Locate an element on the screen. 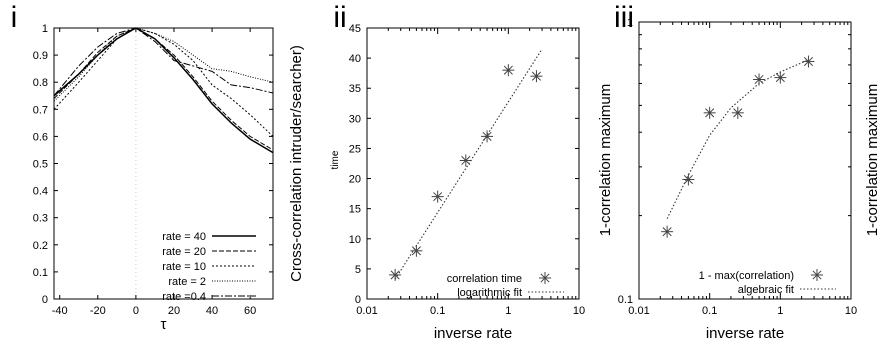  legend-label: logarithmic fit is located at coordinates (489, 293).